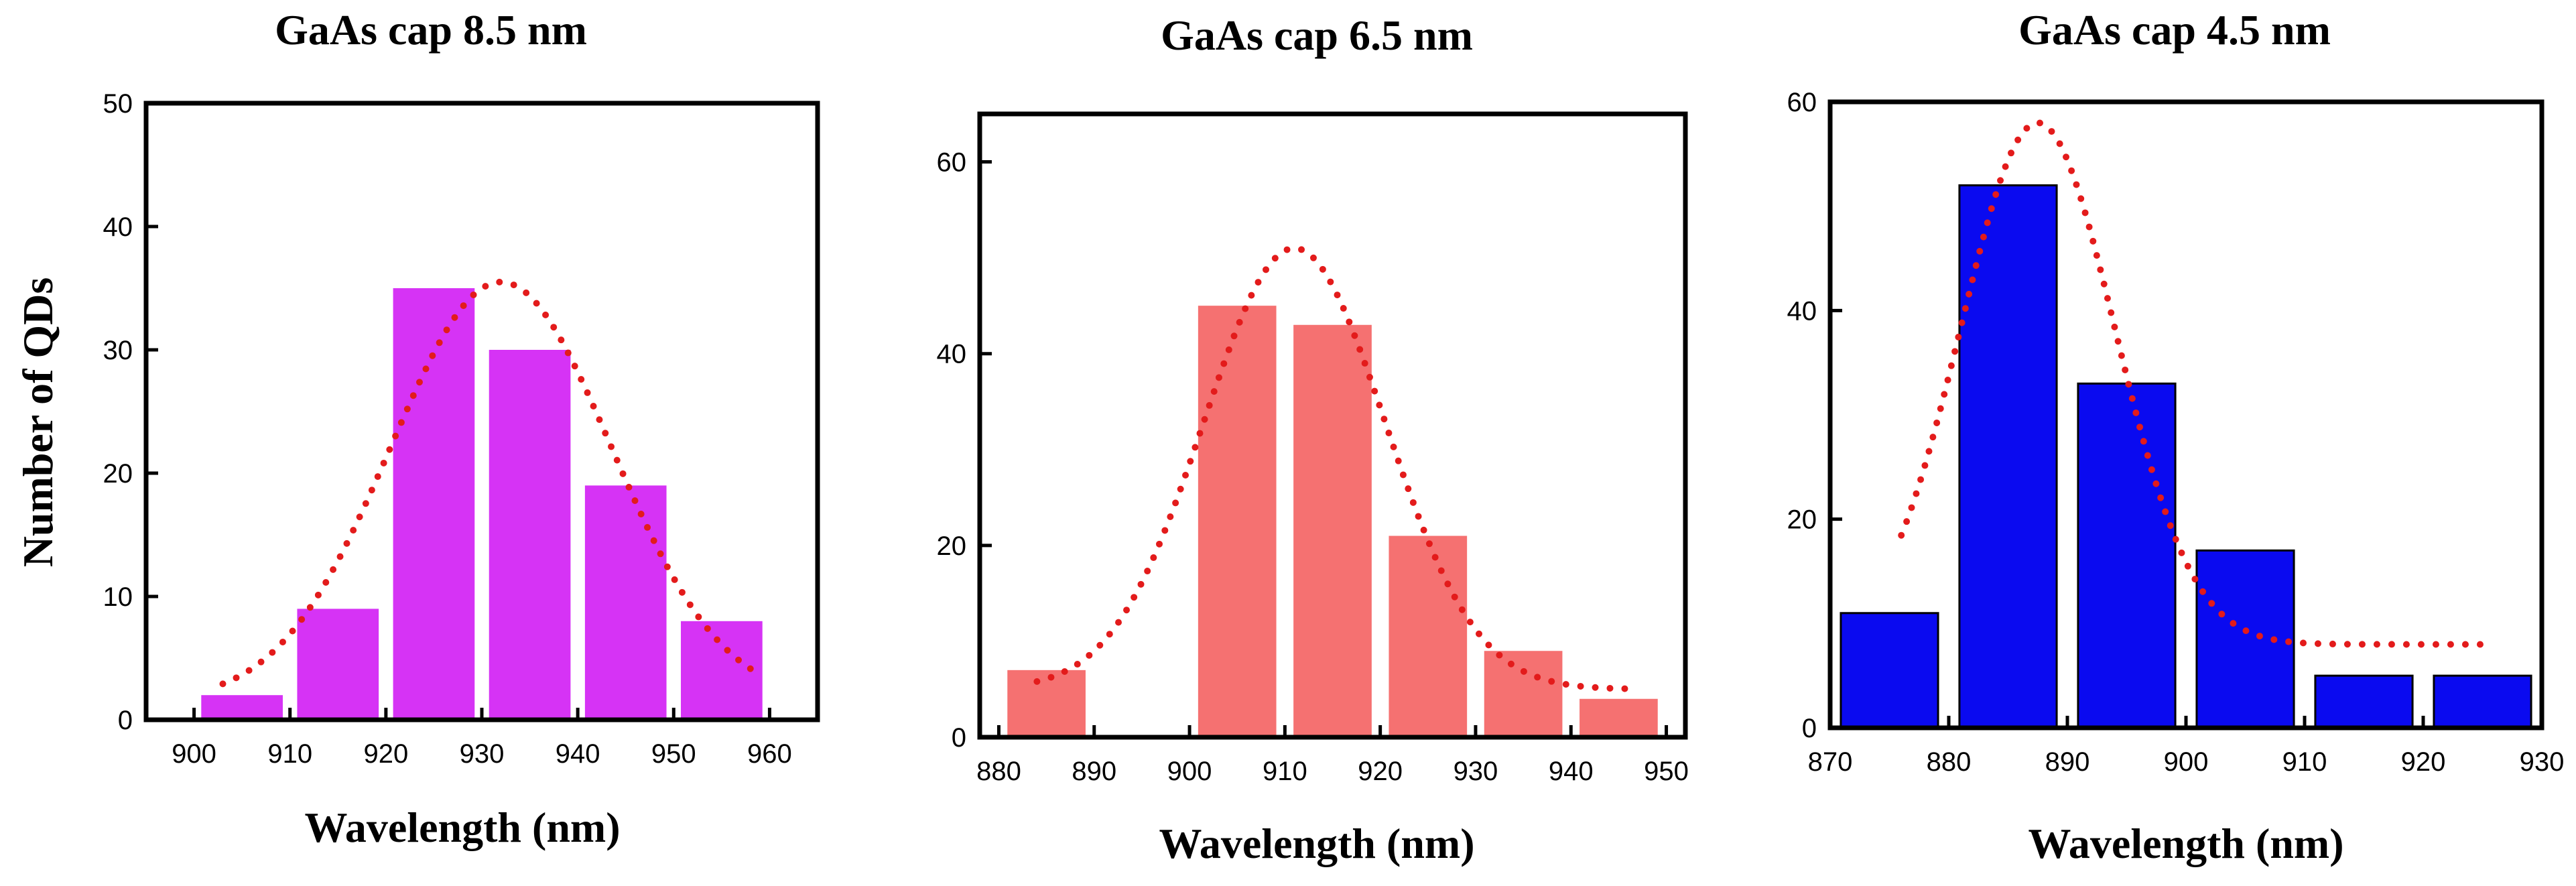 The height and width of the screenshot is (886, 2576). What do you see at coordinates (38, 422) in the screenshot?
I see `y-axis-label: Number of QDs` at bounding box center [38, 422].